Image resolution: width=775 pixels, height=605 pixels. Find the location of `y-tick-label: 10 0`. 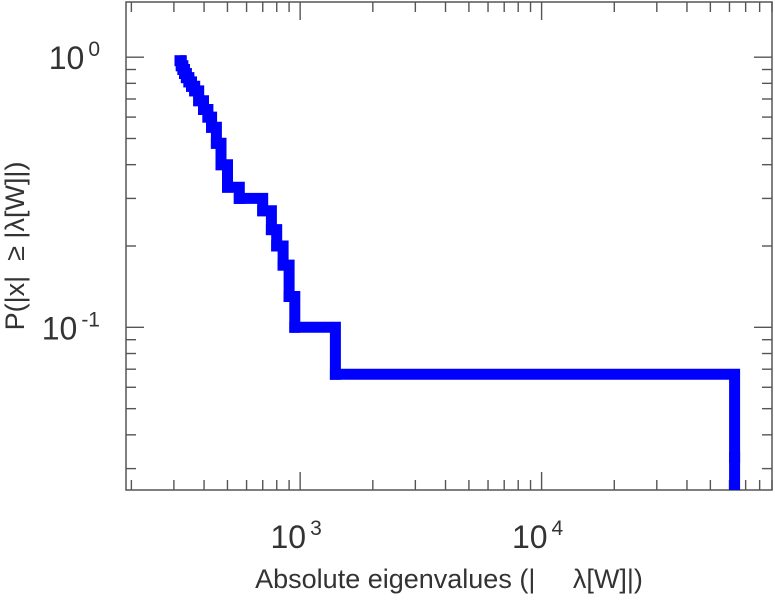

y-tick-label: 10 0 is located at coordinates (74, 57).